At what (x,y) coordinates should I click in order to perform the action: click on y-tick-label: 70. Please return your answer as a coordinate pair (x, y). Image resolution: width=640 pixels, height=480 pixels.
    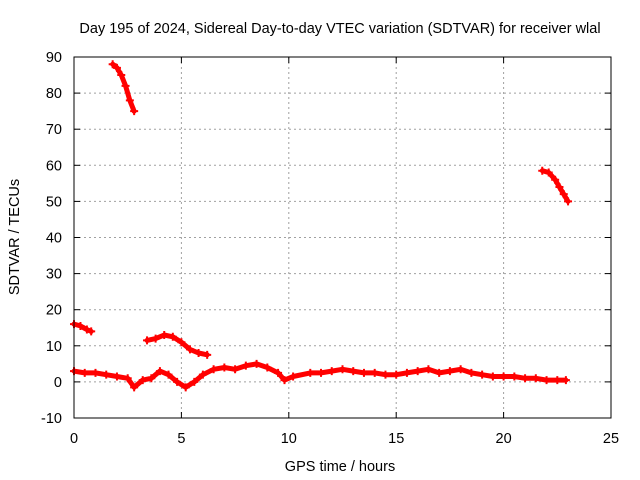
    Looking at the image, I should click on (54, 130).